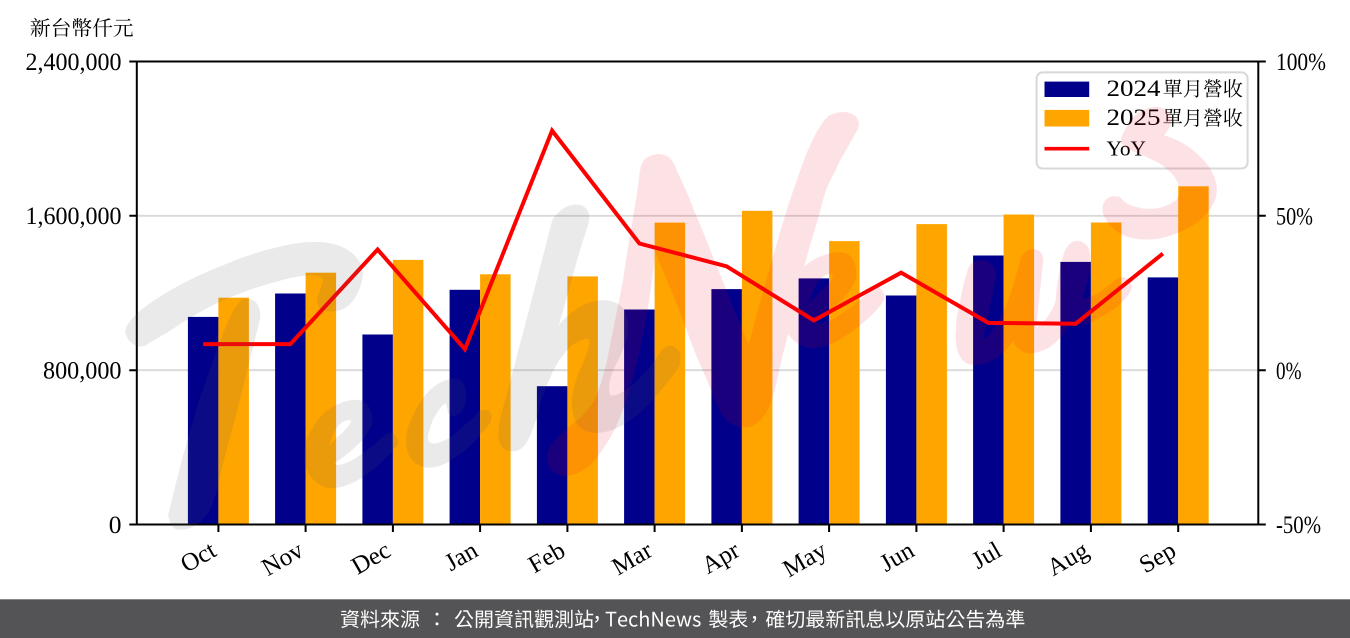 The height and width of the screenshot is (638, 1350). Describe the element at coordinates (1134, 117) in the screenshot. I see `svg-text: 2025` at that location.